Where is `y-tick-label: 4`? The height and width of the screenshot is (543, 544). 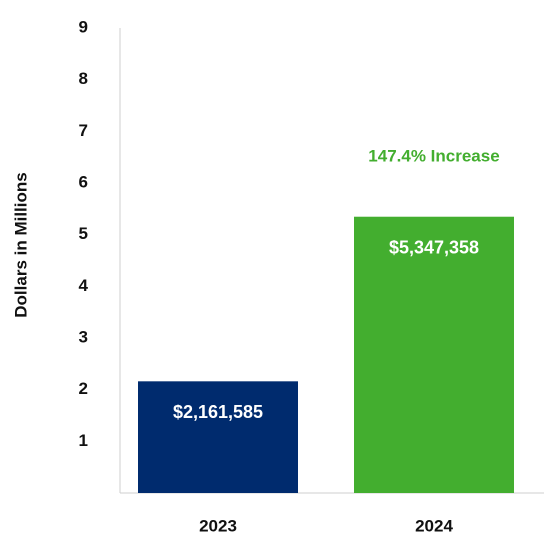
y-tick-label: 4 is located at coordinates (84, 285).